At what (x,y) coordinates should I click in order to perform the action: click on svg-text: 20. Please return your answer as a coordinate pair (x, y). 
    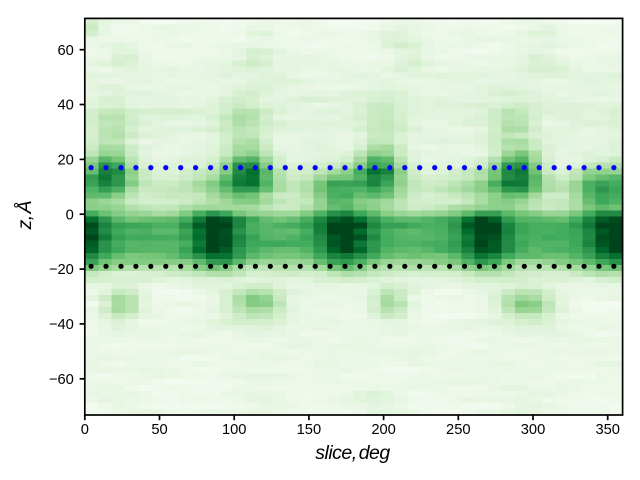
    Looking at the image, I should click on (65, 161).